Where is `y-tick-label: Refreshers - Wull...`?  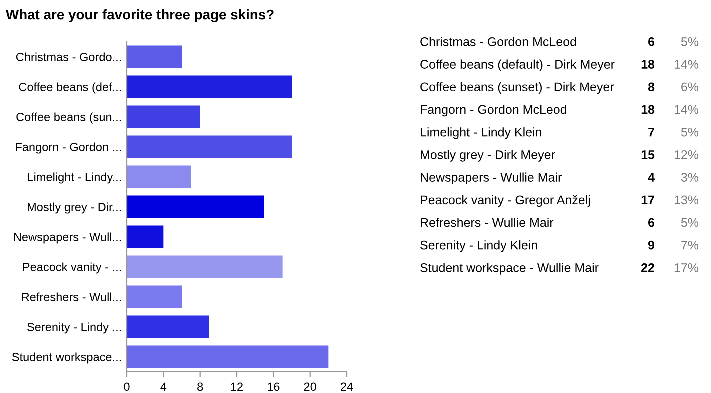
y-tick-label: Refreshers - Wull... is located at coordinates (72, 297).